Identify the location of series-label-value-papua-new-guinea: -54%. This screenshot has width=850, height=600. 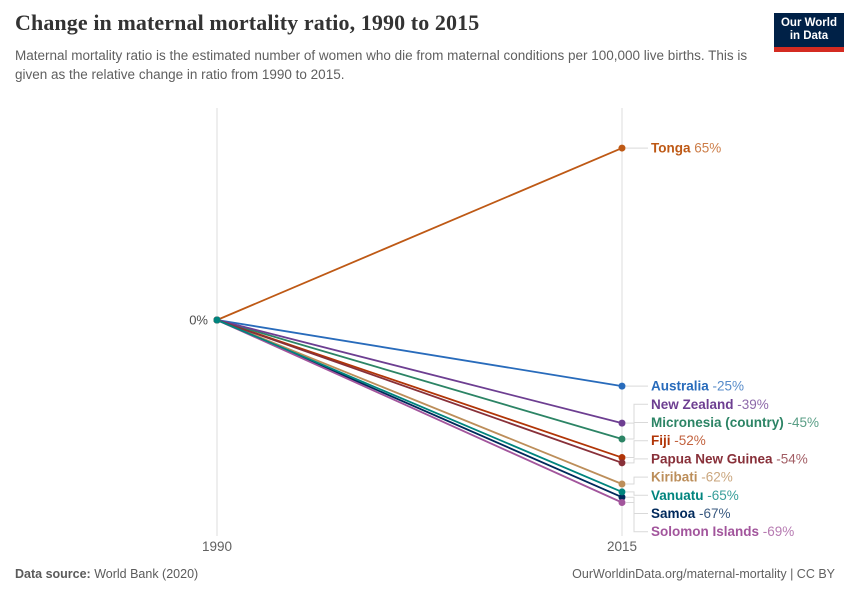
(790, 458).